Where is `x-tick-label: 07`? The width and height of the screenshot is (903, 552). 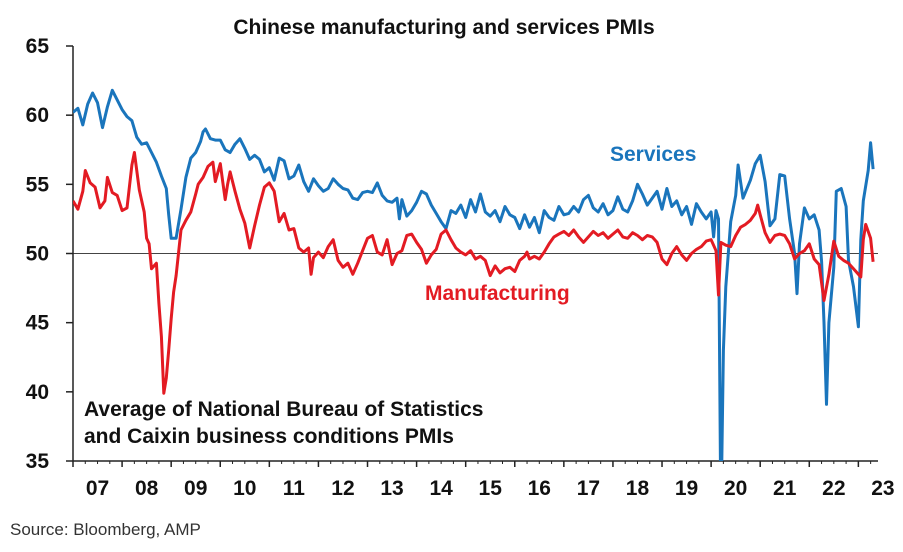
x-tick-label: 07 is located at coordinates (97, 488).